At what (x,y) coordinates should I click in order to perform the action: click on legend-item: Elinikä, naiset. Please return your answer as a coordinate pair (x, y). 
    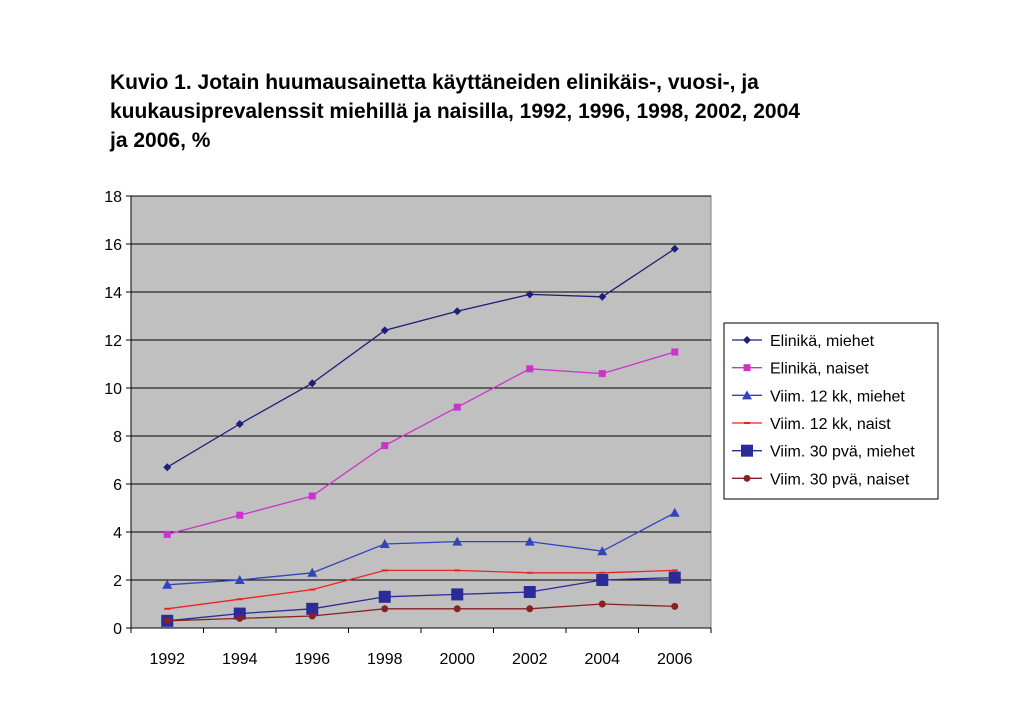
    Looking at the image, I should click on (800, 369).